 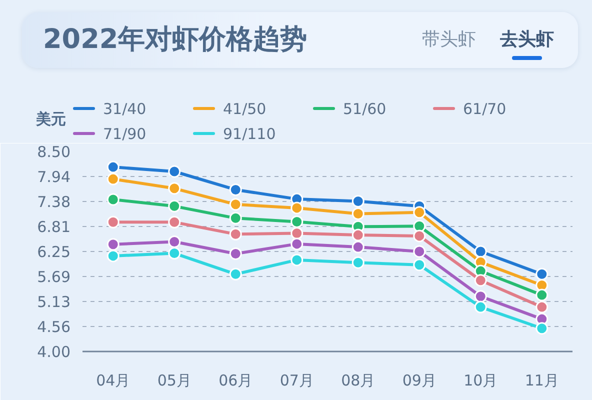 What do you see at coordinates (54, 202) in the screenshot?
I see `y-tick-label: 7.38` at bounding box center [54, 202].